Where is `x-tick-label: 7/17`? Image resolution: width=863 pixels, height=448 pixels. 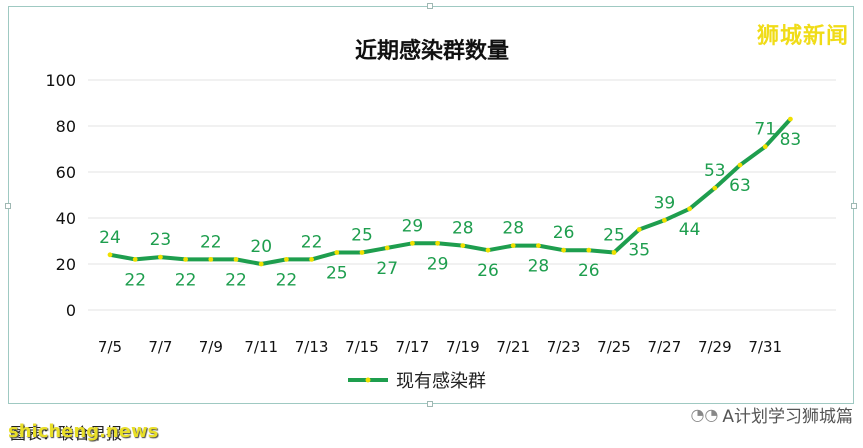 x-tick-label: 7/17 is located at coordinates (413, 347).